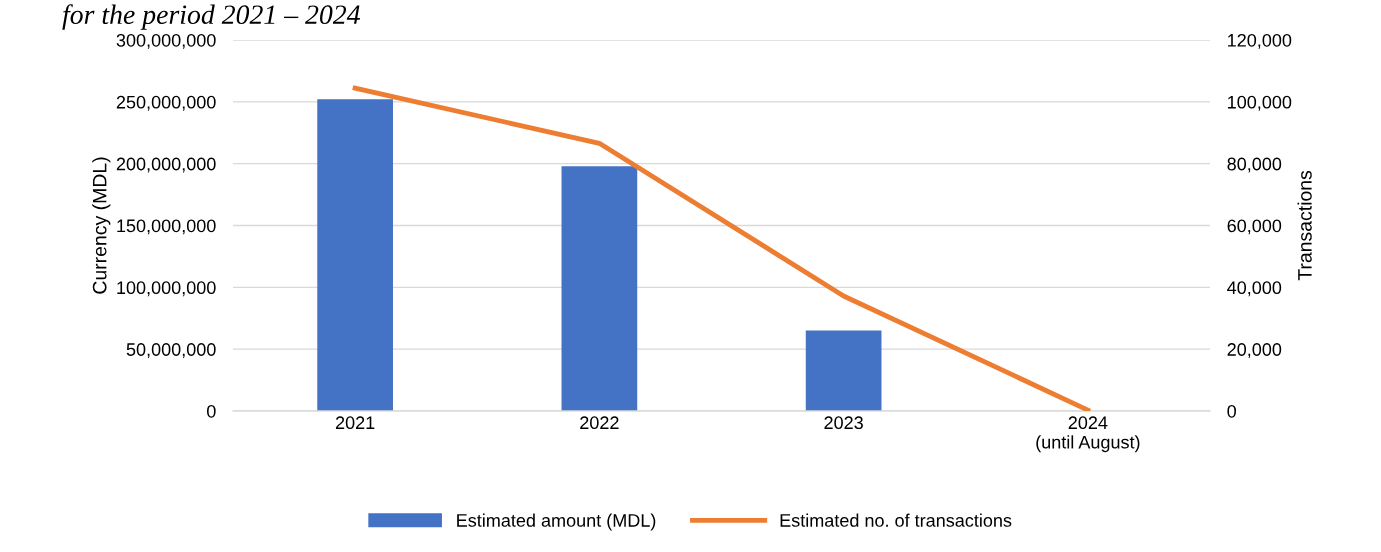 Image resolution: width=1381 pixels, height=552 pixels. Describe the element at coordinates (166, 165) in the screenshot. I see `y-tick-label: 200,000,000` at that location.